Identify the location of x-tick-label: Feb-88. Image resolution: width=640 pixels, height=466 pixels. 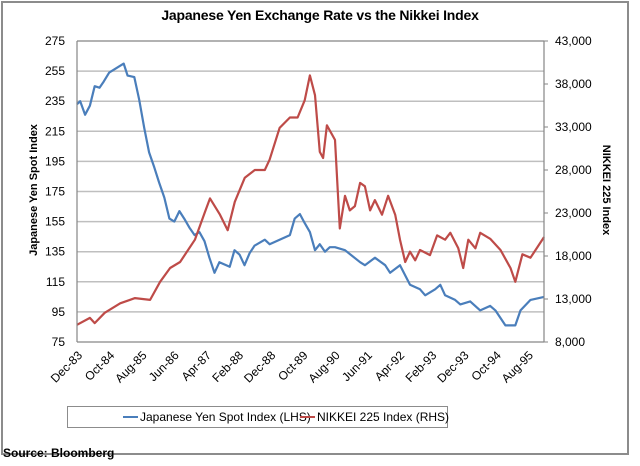
(227, 366).